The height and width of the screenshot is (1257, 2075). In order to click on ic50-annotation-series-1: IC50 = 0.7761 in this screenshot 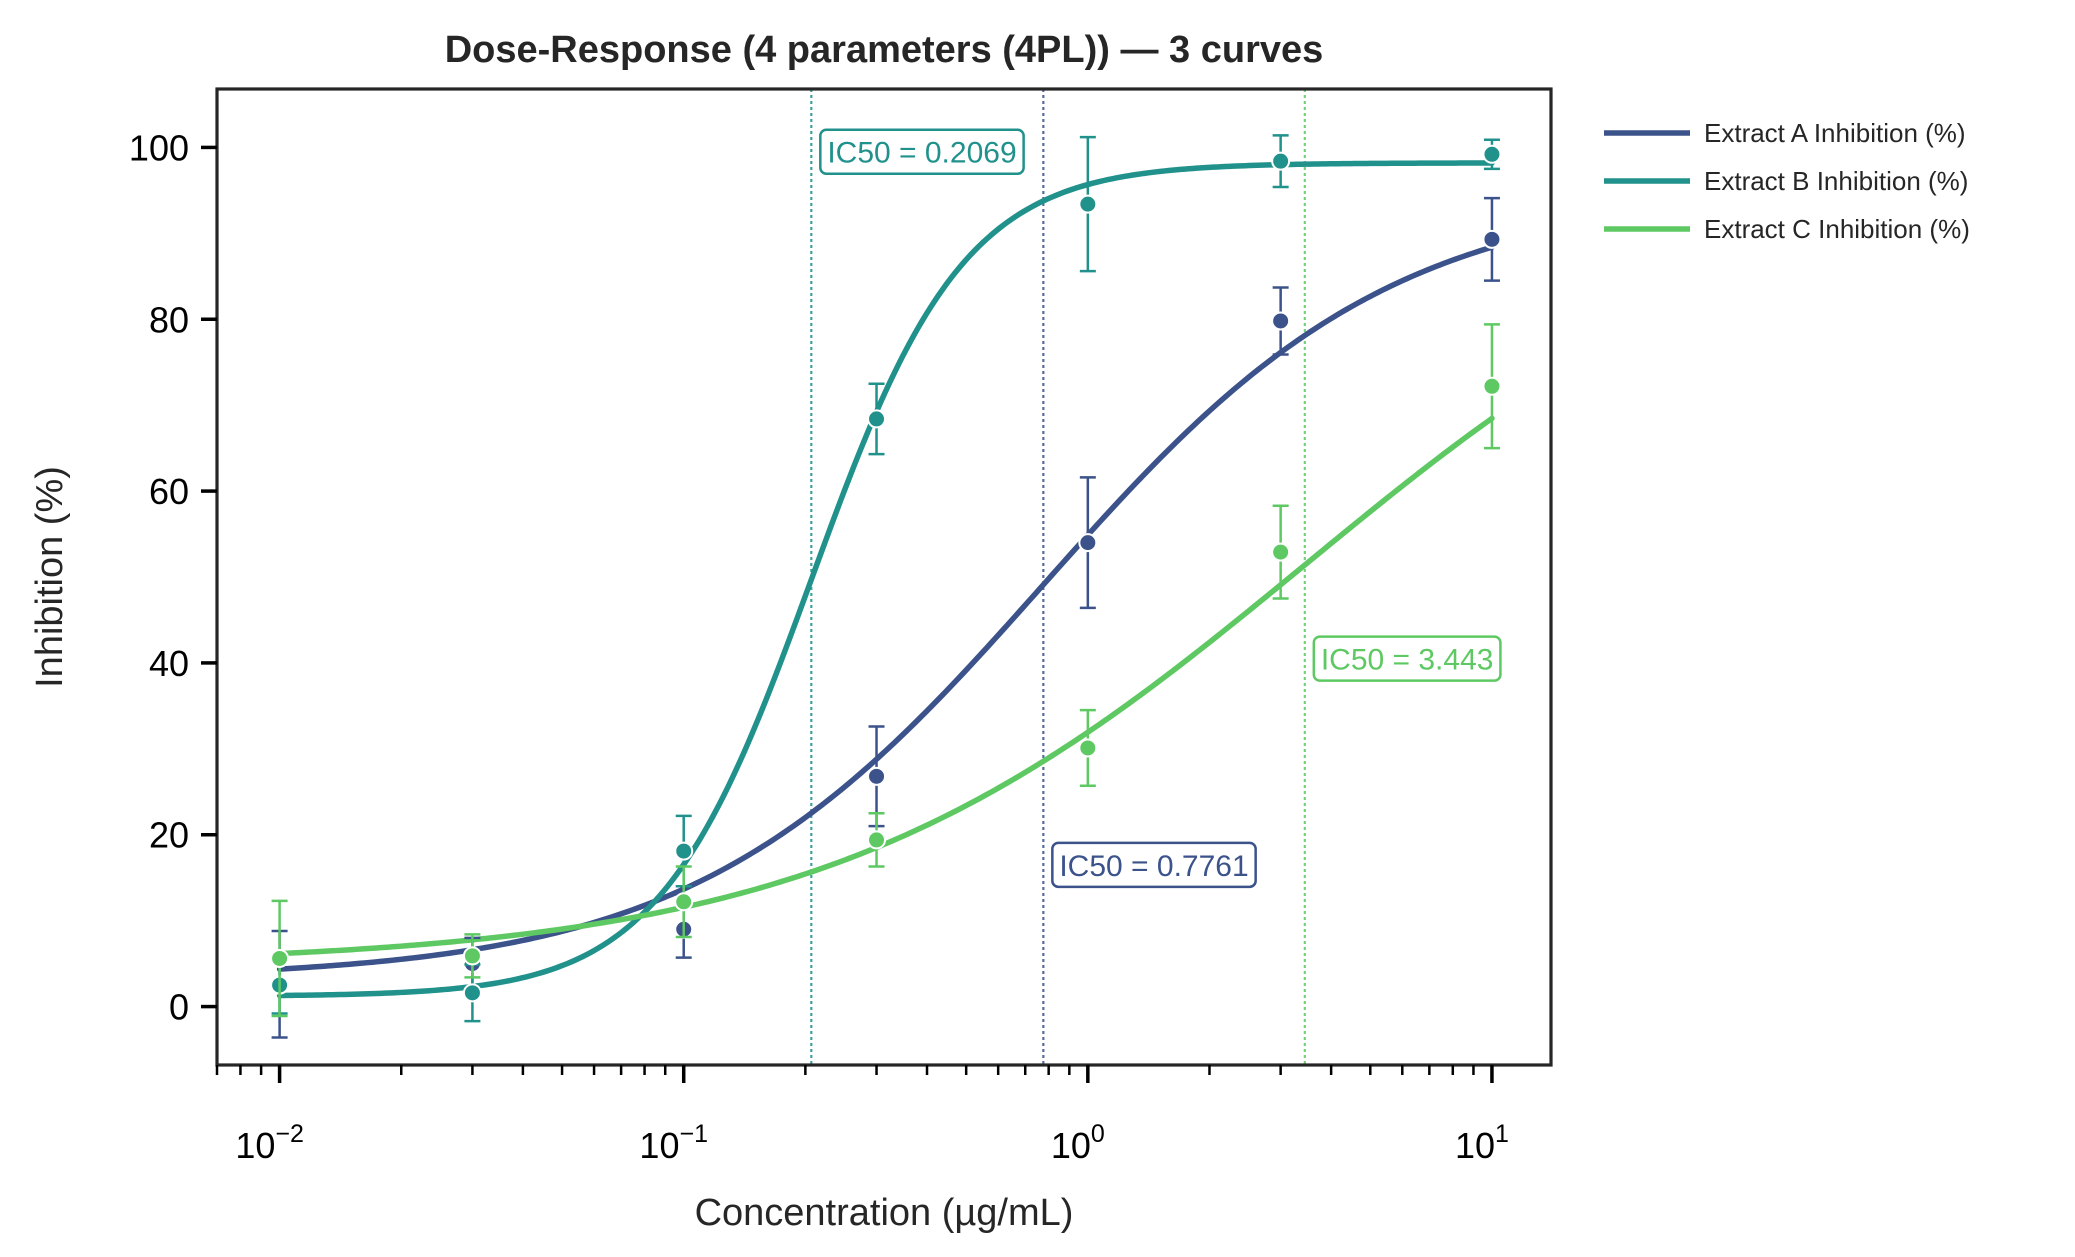, I will do `click(1154, 865)`.